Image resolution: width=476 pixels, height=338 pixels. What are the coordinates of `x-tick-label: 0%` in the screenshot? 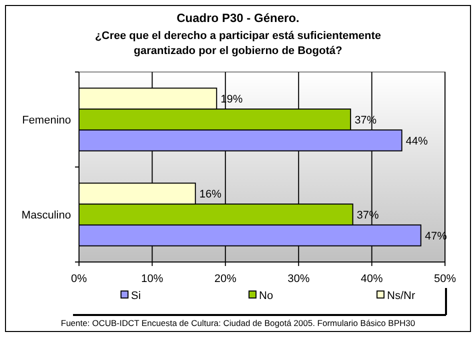 It's located at (79, 279).